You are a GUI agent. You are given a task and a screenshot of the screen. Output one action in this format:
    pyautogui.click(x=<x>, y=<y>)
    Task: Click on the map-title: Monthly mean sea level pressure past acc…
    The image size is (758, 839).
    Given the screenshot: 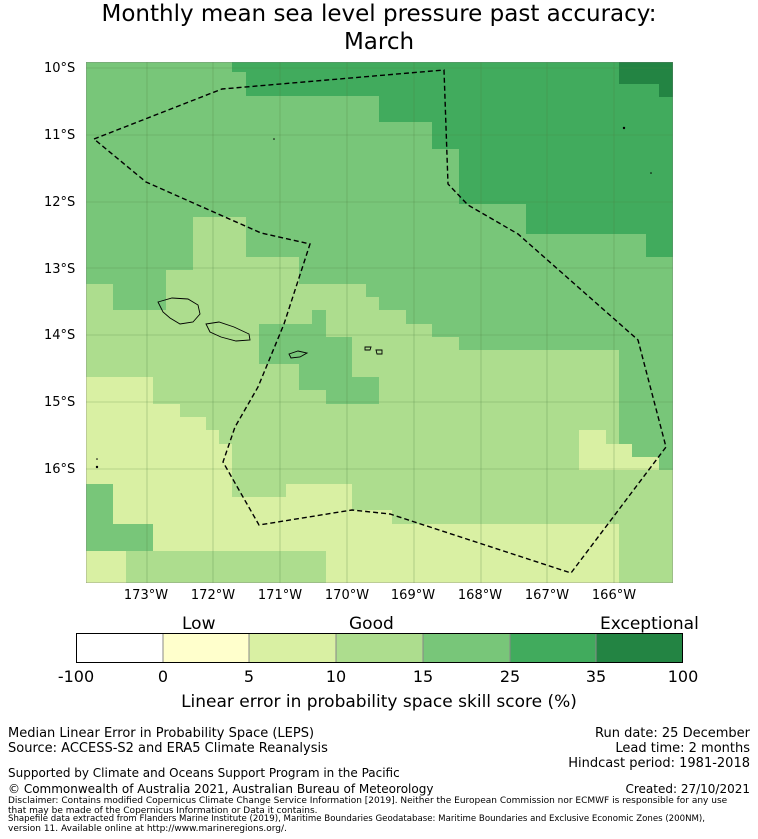 What is the action you would take?
    pyautogui.click(x=379, y=28)
    